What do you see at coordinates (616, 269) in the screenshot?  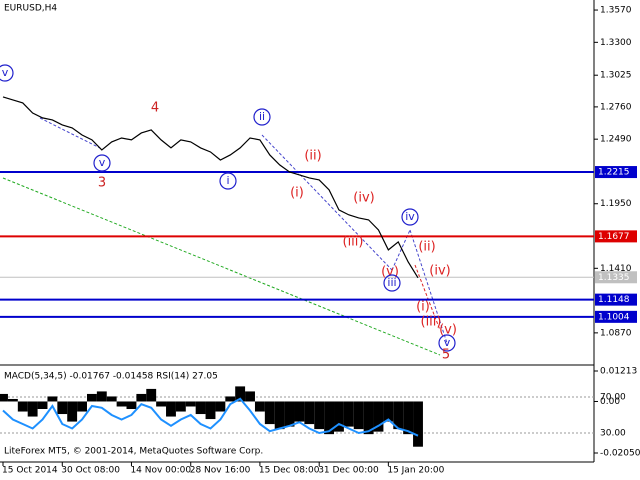 I see `y-tick-label: 1.1410` at bounding box center [616, 269].